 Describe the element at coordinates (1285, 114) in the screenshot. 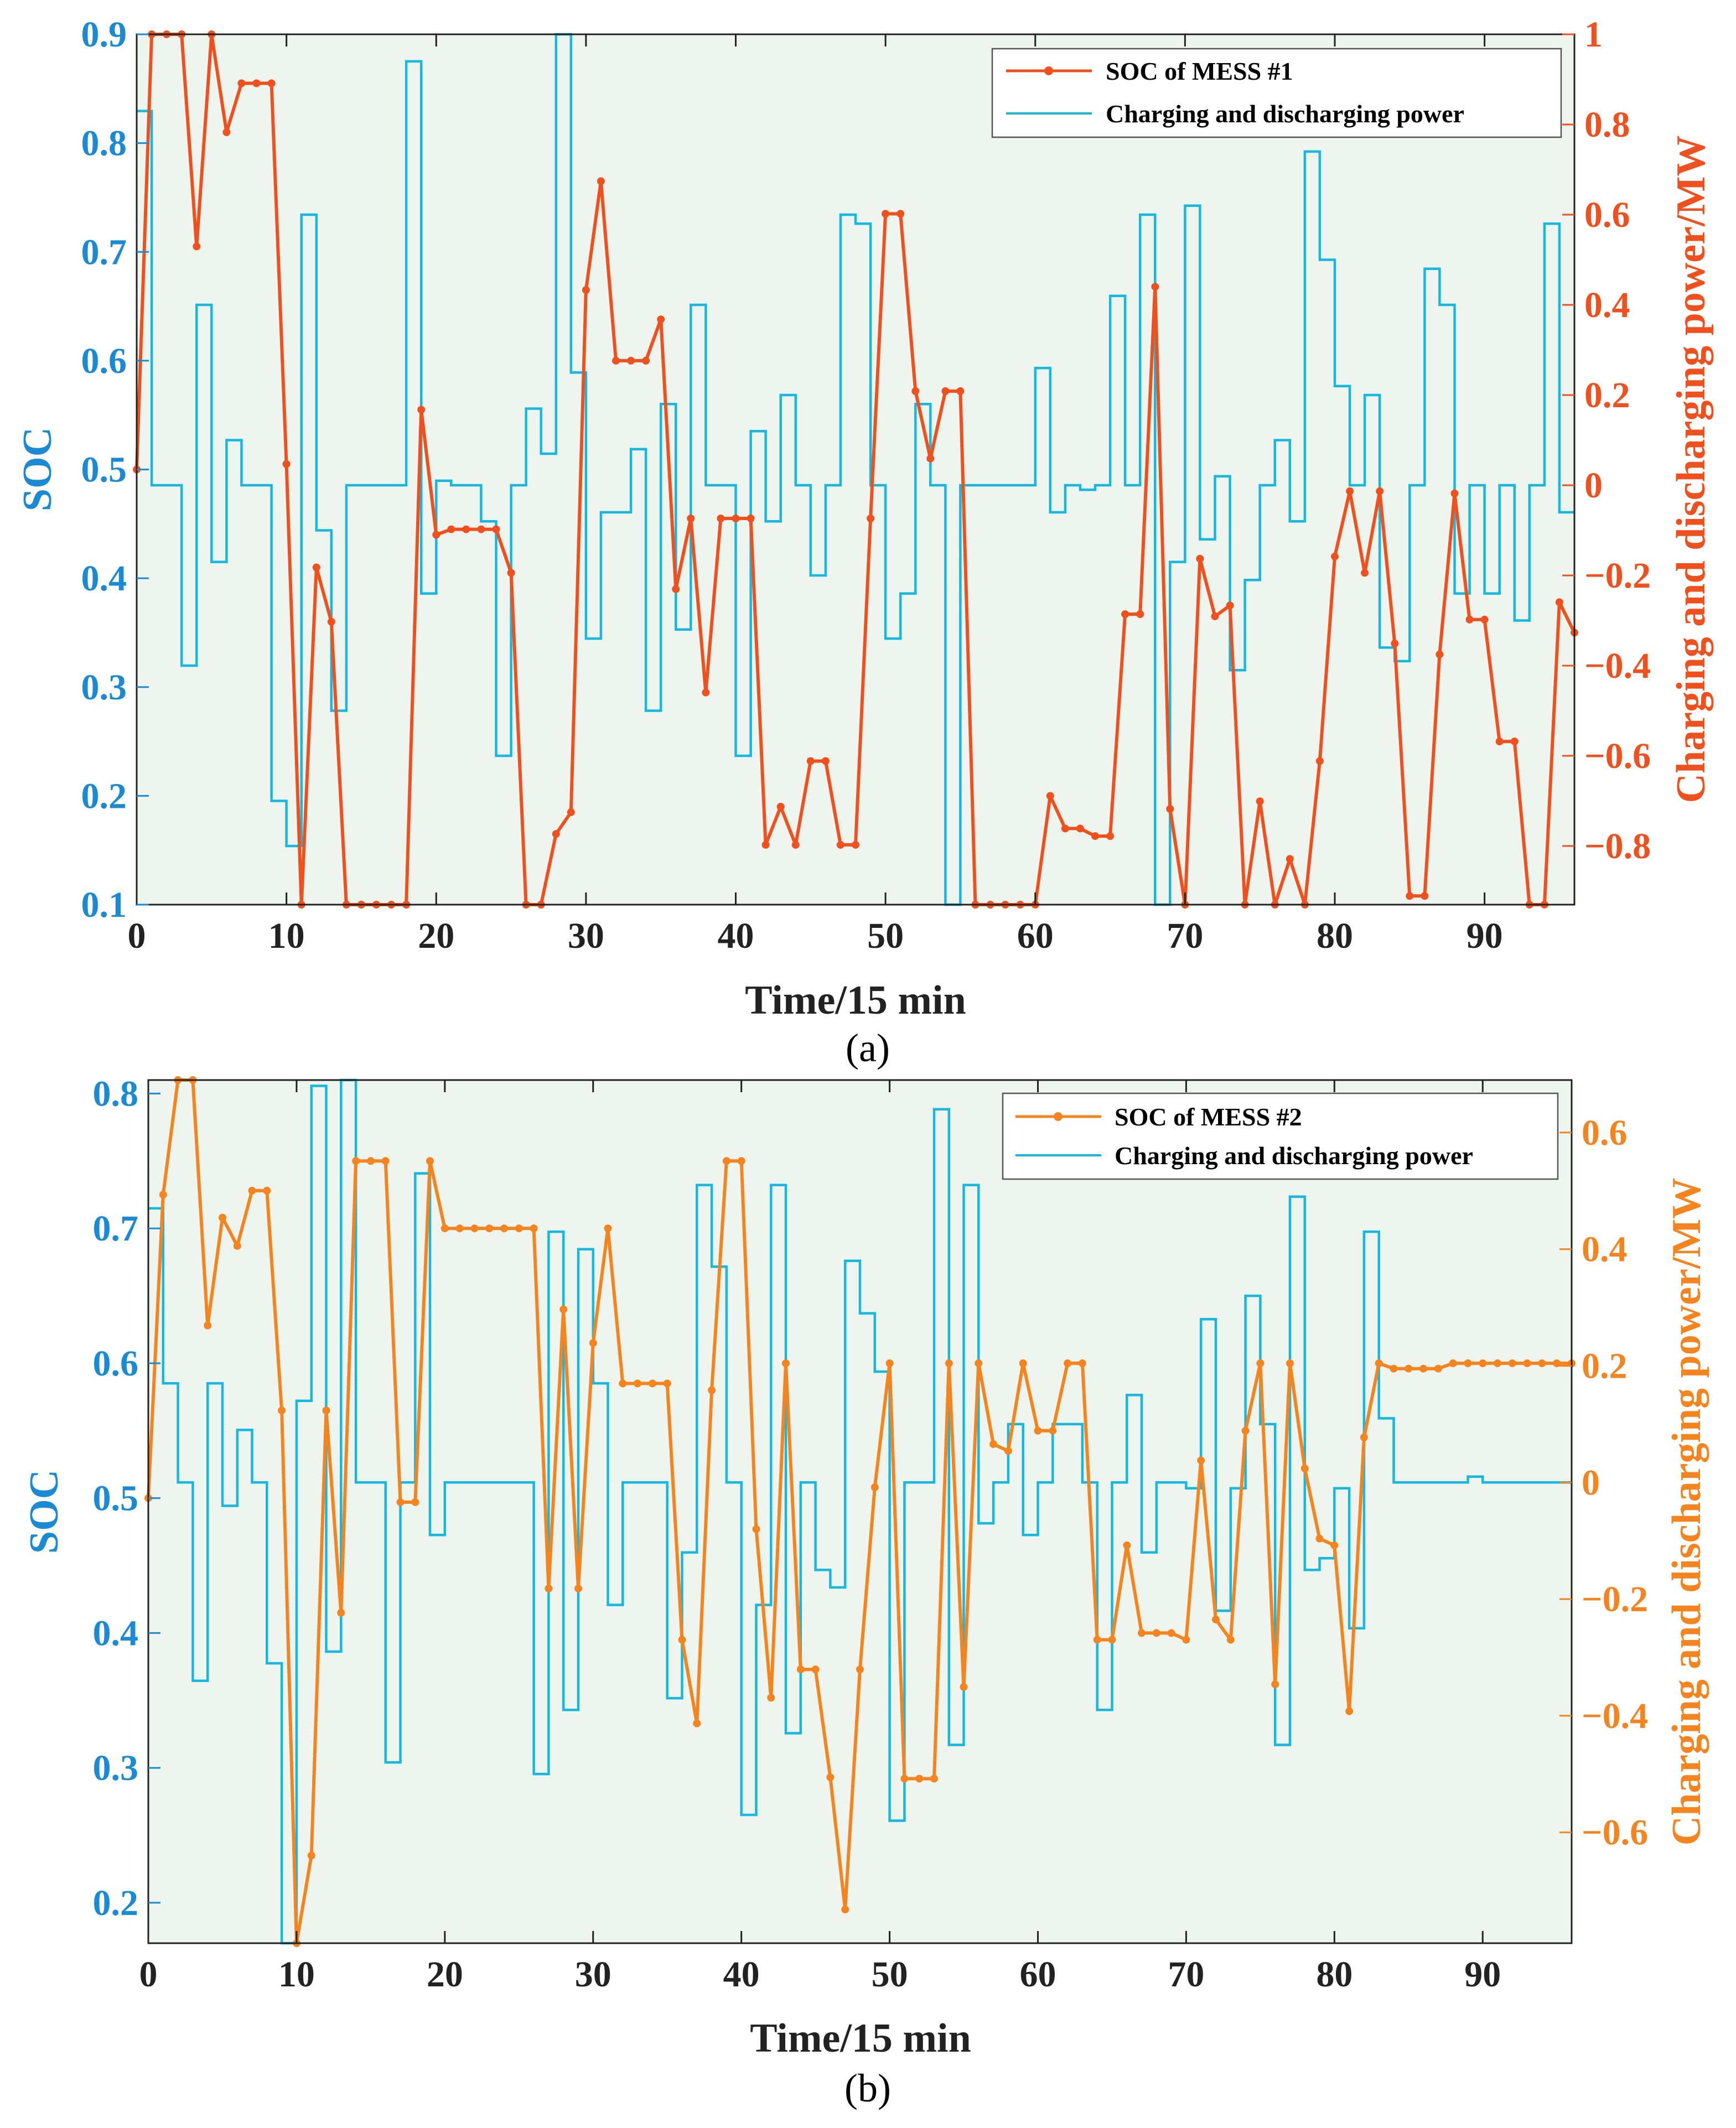

I see `panel-a-legend-power-text: Charging and discharging power` at that location.